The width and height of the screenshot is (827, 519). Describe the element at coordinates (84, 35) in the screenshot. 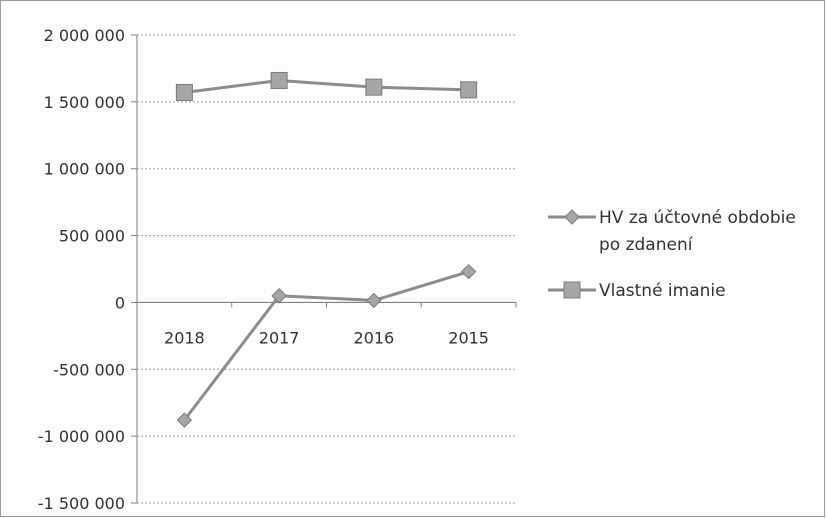

I see `y-tick-label: 2 000 000` at that location.